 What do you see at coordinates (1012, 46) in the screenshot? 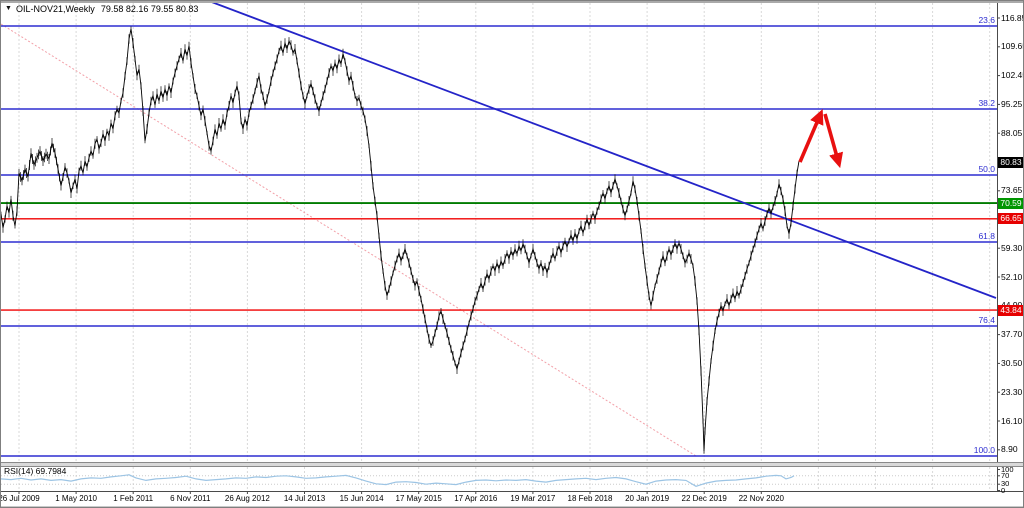
I see `price-axis-label: 109.65` at bounding box center [1012, 46].